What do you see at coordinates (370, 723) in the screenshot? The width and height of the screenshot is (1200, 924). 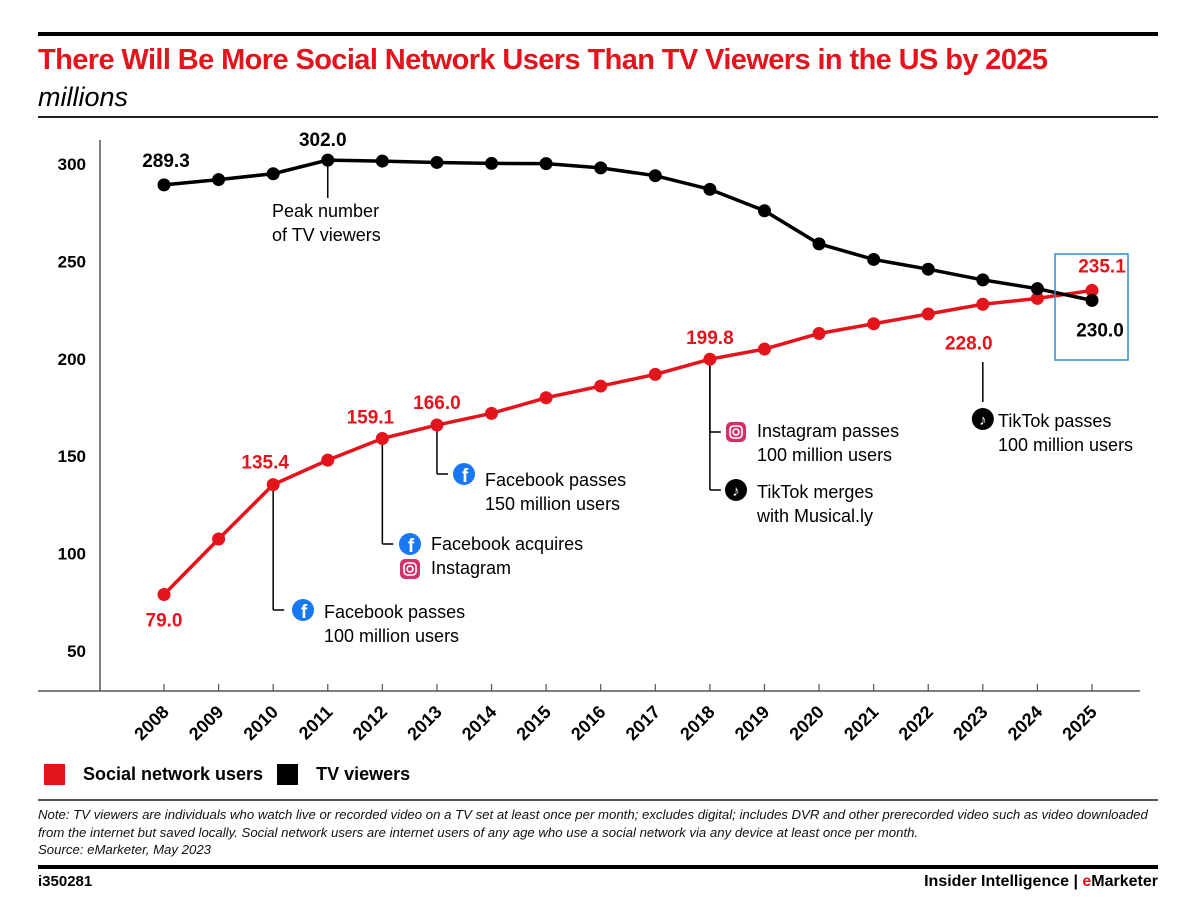 I see `x-tick-label: 2012` at bounding box center [370, 723].